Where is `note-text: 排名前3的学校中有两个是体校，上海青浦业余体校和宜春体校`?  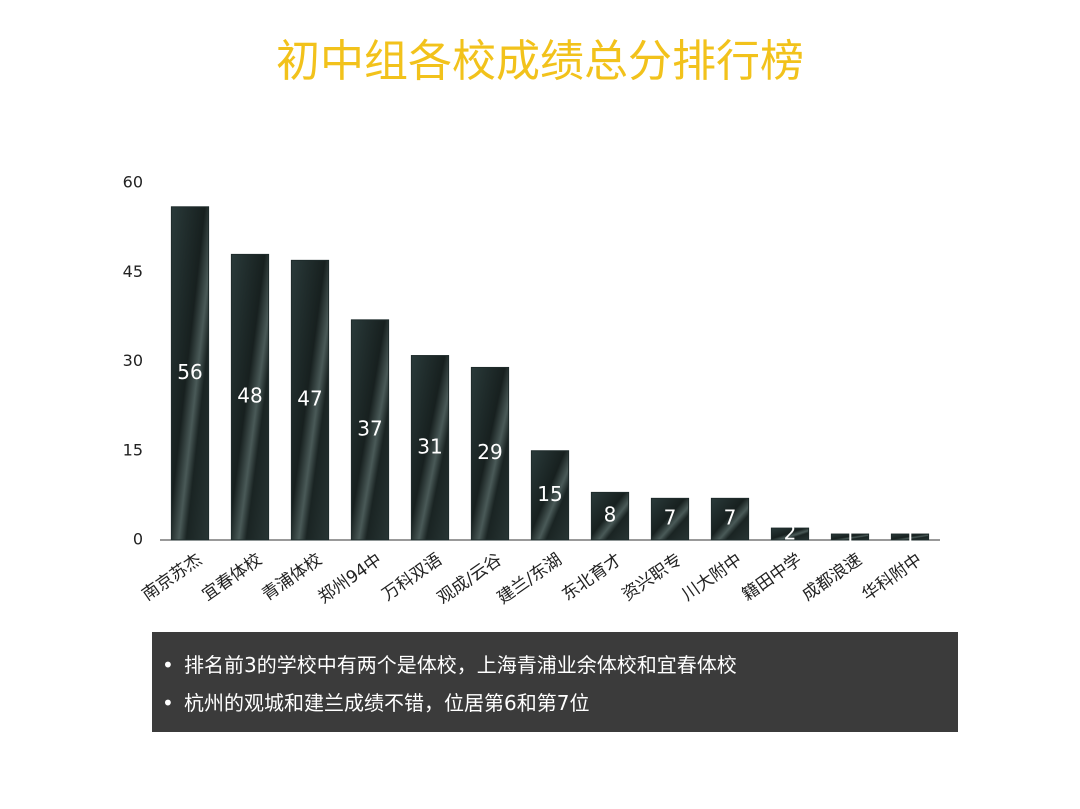 note-text: 排名前3的学校中有两个是体校，上海青浦业余体校和宜春体校 is located at coordinates (460, 665).